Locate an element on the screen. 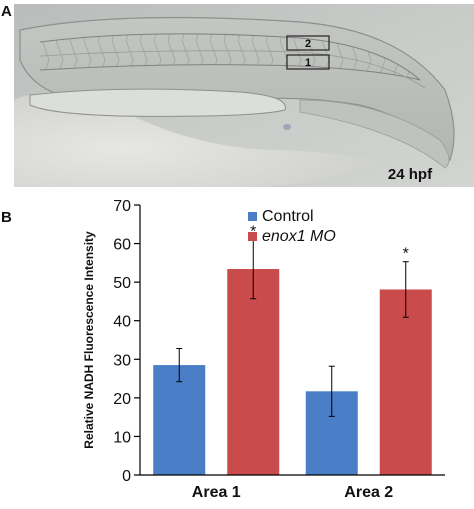 This screenshot has width=474, height=509. area-2-box is located at coordinates (308, 43).